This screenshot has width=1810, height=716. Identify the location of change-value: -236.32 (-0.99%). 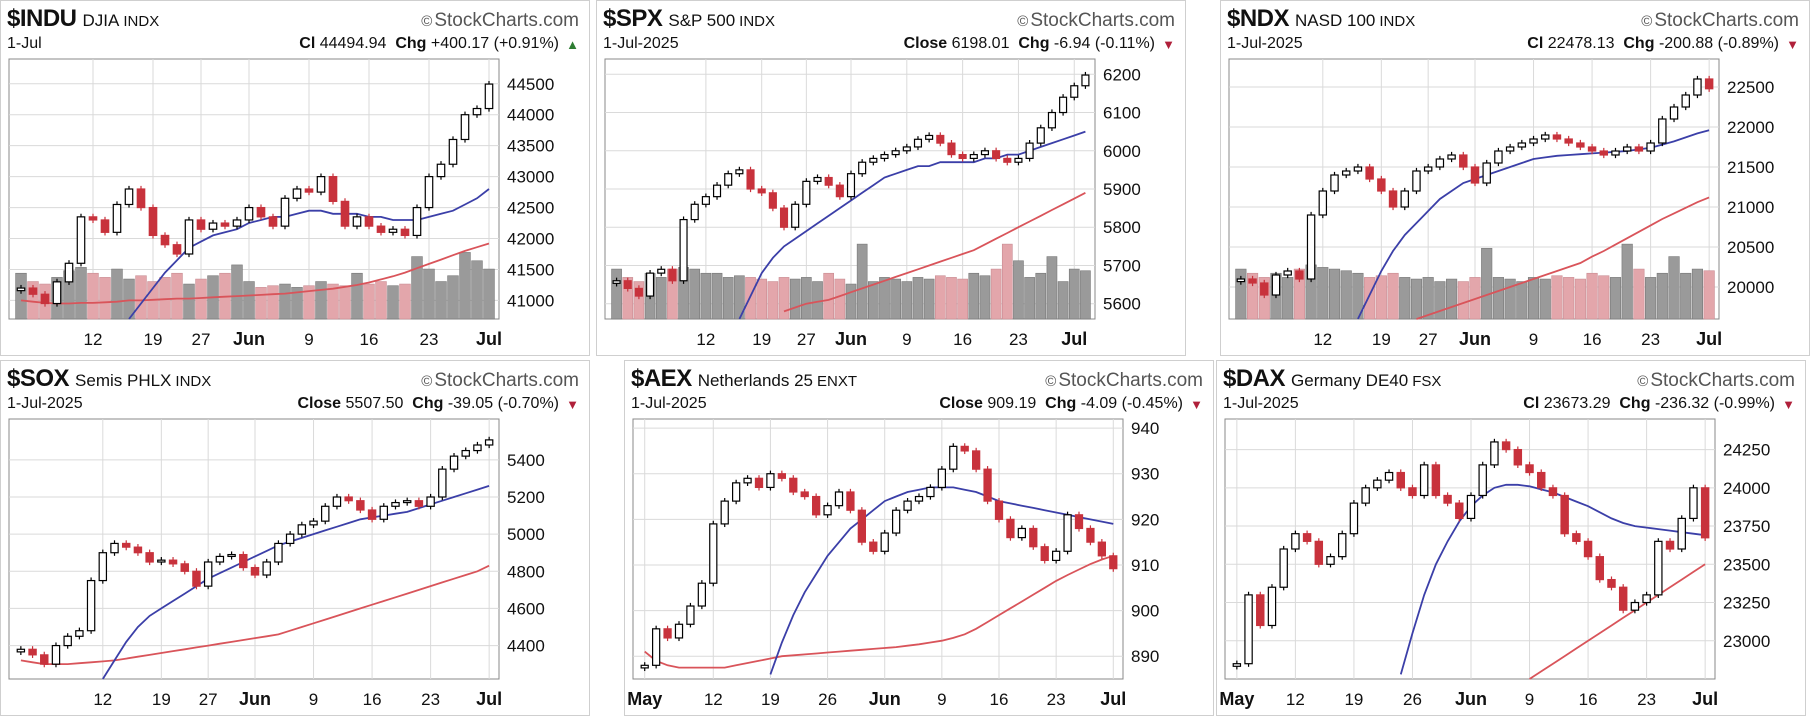
(1714, 403).